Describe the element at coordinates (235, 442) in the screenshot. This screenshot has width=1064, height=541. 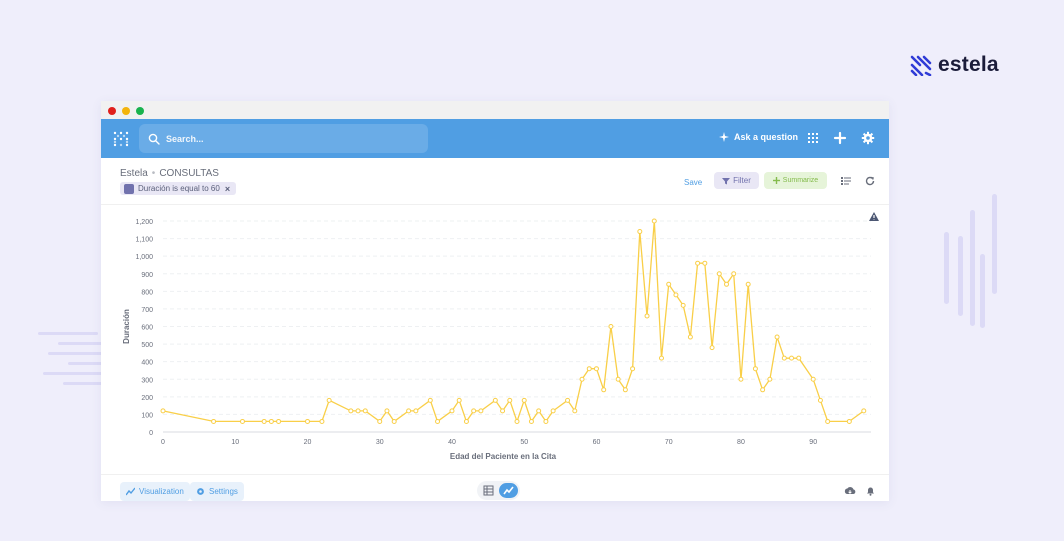
I see `x-tick-label: 10` at that location.